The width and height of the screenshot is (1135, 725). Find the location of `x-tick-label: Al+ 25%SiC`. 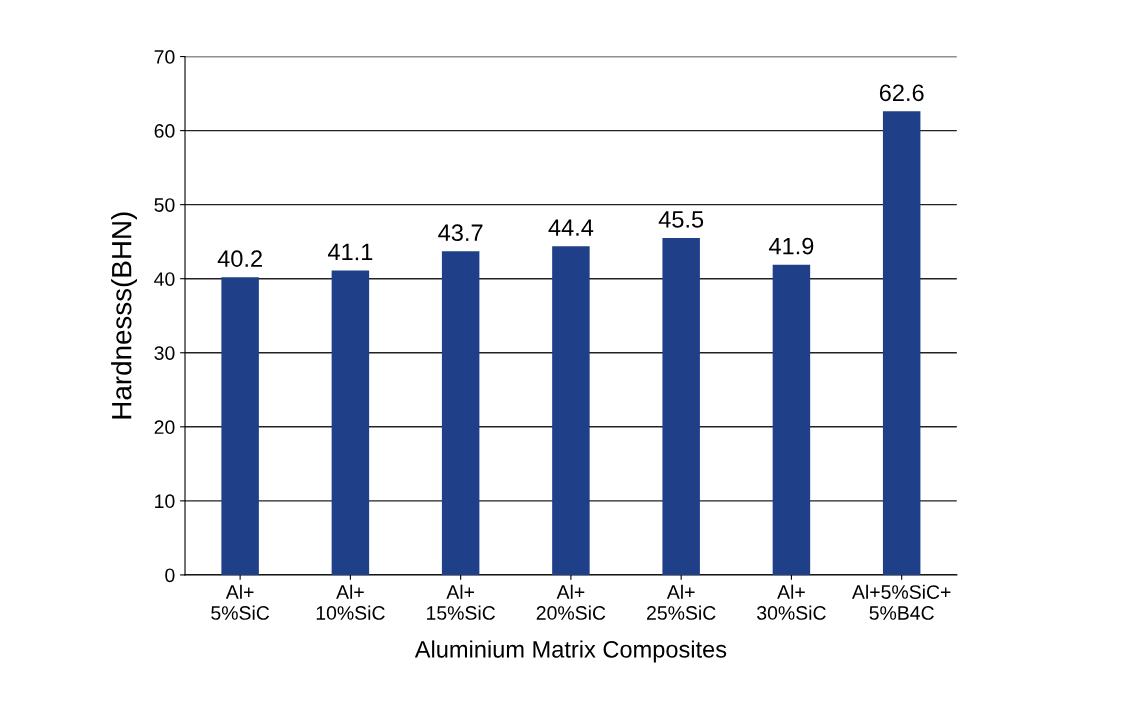

x-tick-label: Al+ 25%SiC is located at coordinates (681, 602).